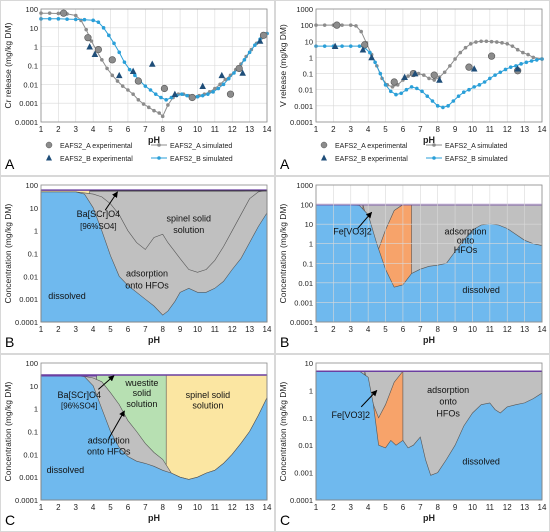 The height and width of the screenshot is (532, 550). I want to click on x-tick-label: 11, so click(490, 329).